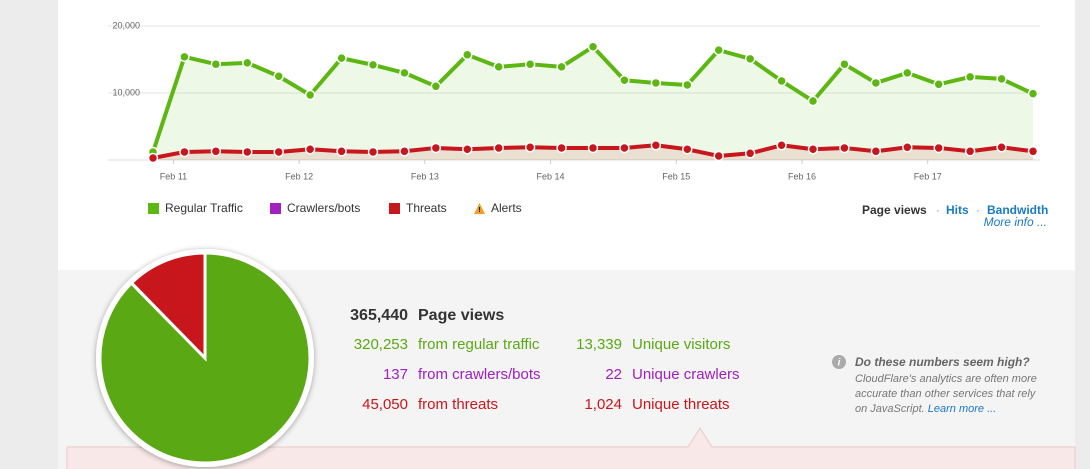 This screenshot has height=469, width=1090. What do you see at coordinates (479, 374) in the screenshot?
I see `stat-label: from crawlers/bots` at bounding box center [479, 374].